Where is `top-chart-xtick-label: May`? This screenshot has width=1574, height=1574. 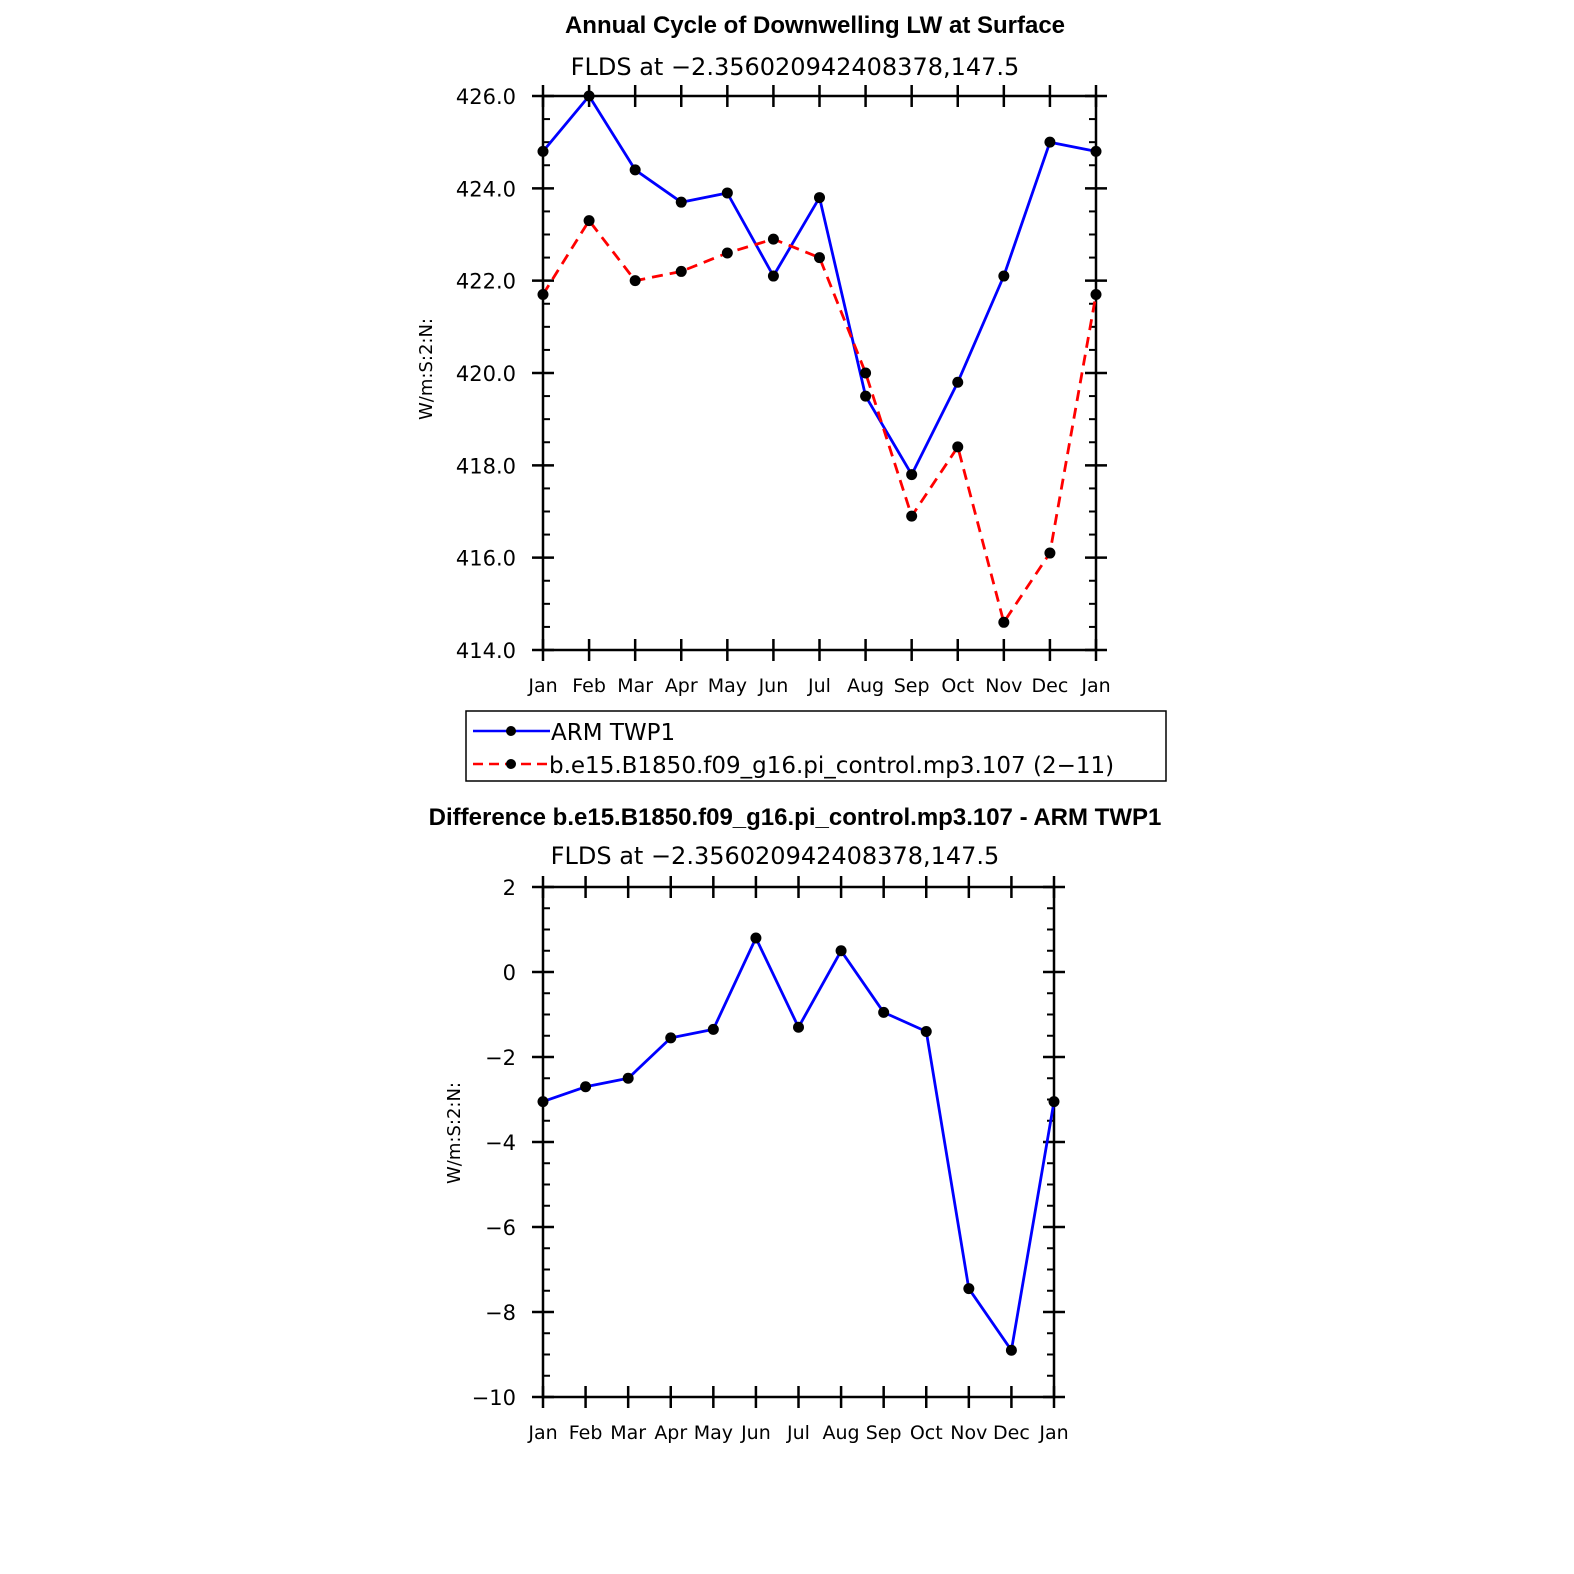 top-chart-xtick-label: May is located at coordinates (727, 686).